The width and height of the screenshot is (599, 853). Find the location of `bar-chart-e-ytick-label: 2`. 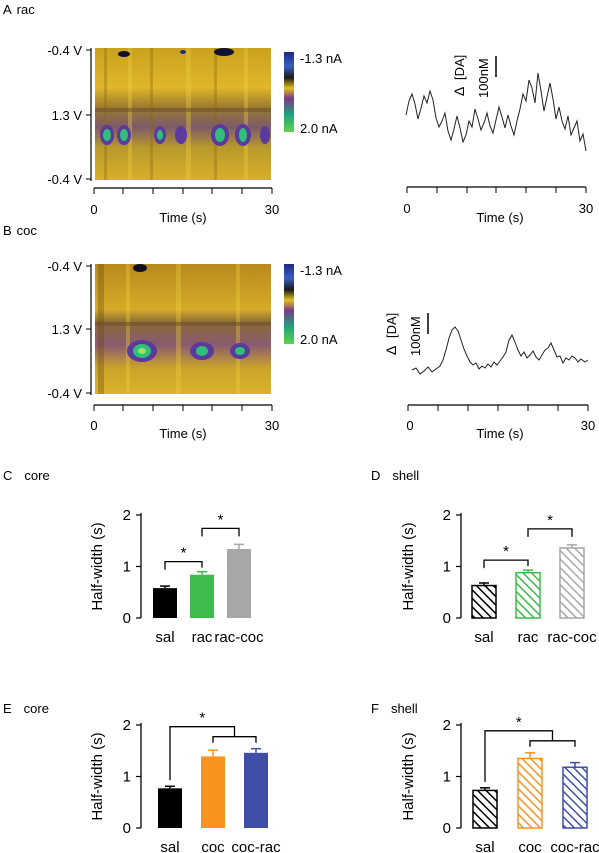

bar-chart-e-ytick-label: 2 is located at coordinates (127, 725).